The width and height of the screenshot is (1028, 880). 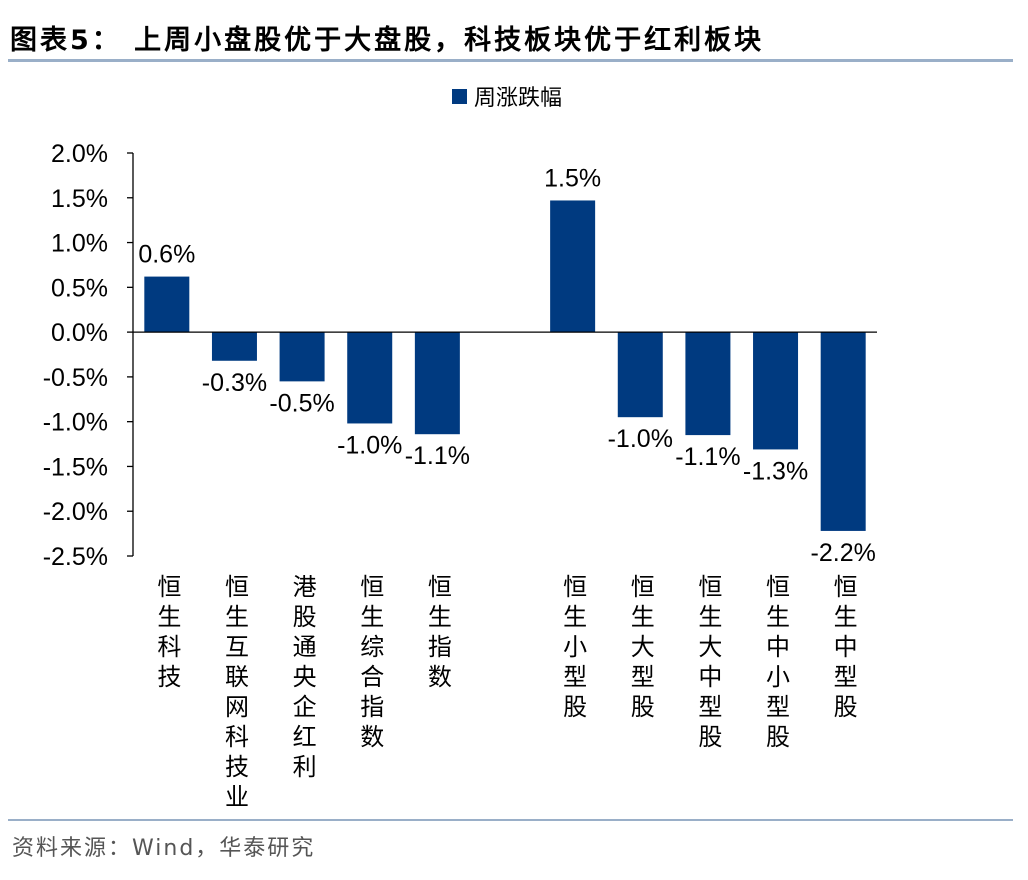 What do you see at coordinates (75, 557) in the screenshot?
I see `y-tick-label: -2.5%` at bounding box center [75, 557].